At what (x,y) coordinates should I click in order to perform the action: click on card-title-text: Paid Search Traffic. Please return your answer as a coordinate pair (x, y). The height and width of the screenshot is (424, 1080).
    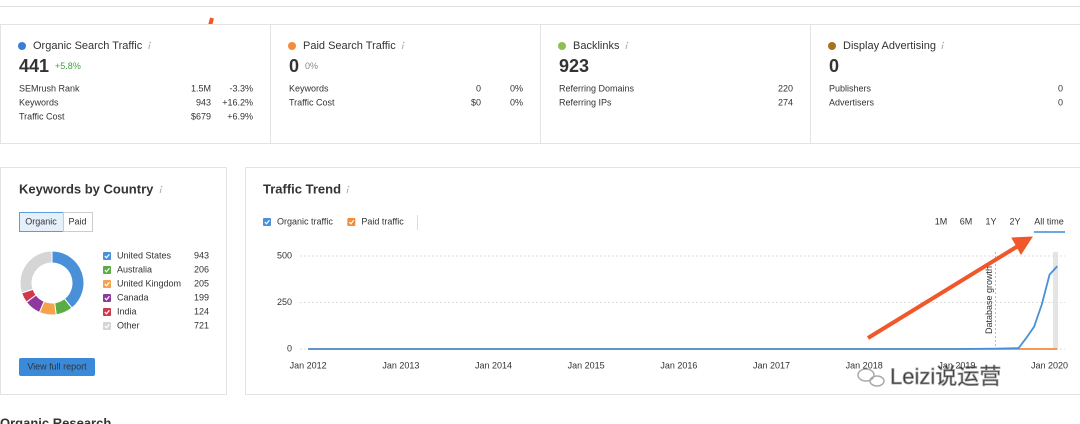
    Looking at the image, I should click on (349, 46).